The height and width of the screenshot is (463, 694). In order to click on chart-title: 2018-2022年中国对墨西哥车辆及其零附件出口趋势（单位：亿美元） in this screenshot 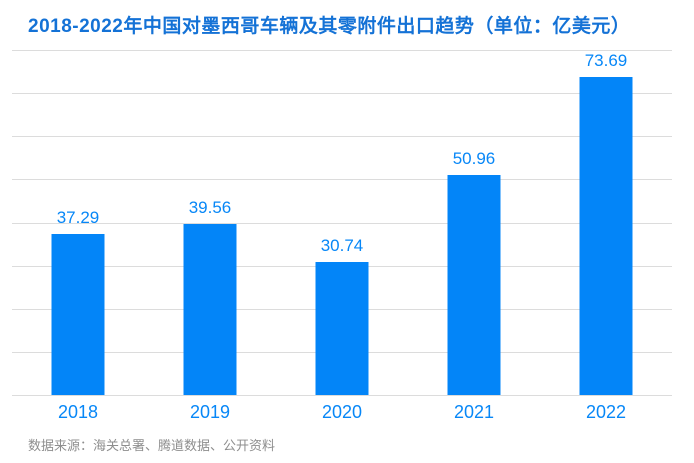, I will do `click(329, 26)`.